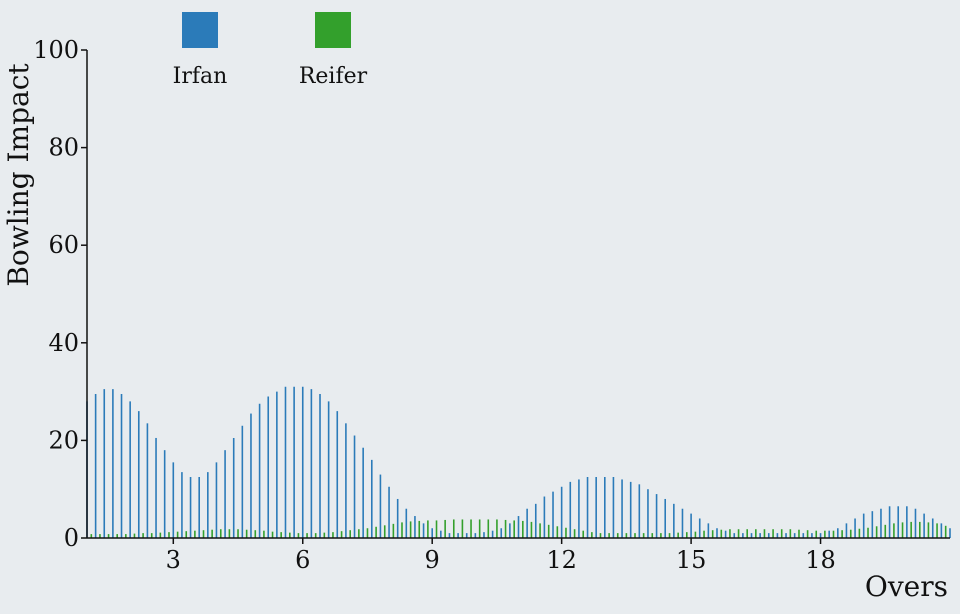  I want to click on x-tick-label: 3, so click(173, 560).